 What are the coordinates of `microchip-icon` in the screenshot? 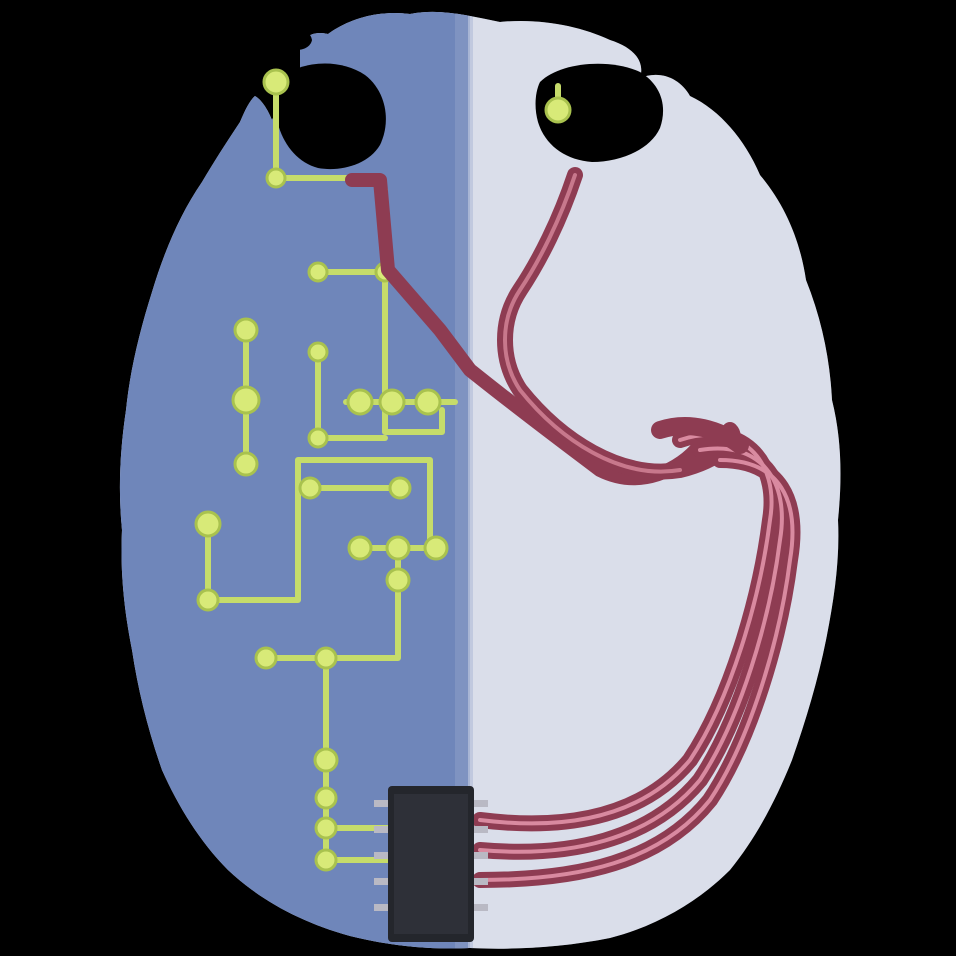 It's located at (431, 864).